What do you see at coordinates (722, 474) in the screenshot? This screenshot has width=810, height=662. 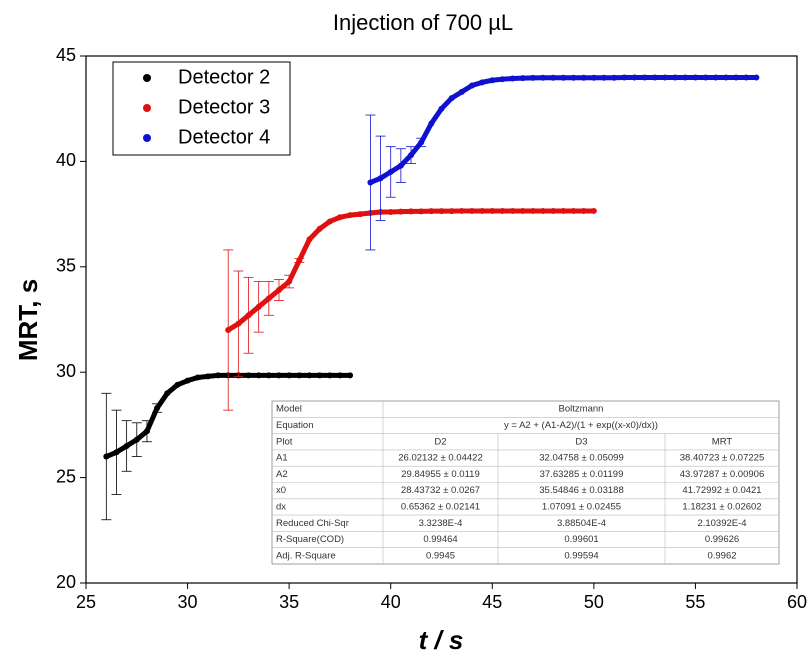 I see `table-cell: 43.97287 ± 0.00906` at bounding box center [722, 474].